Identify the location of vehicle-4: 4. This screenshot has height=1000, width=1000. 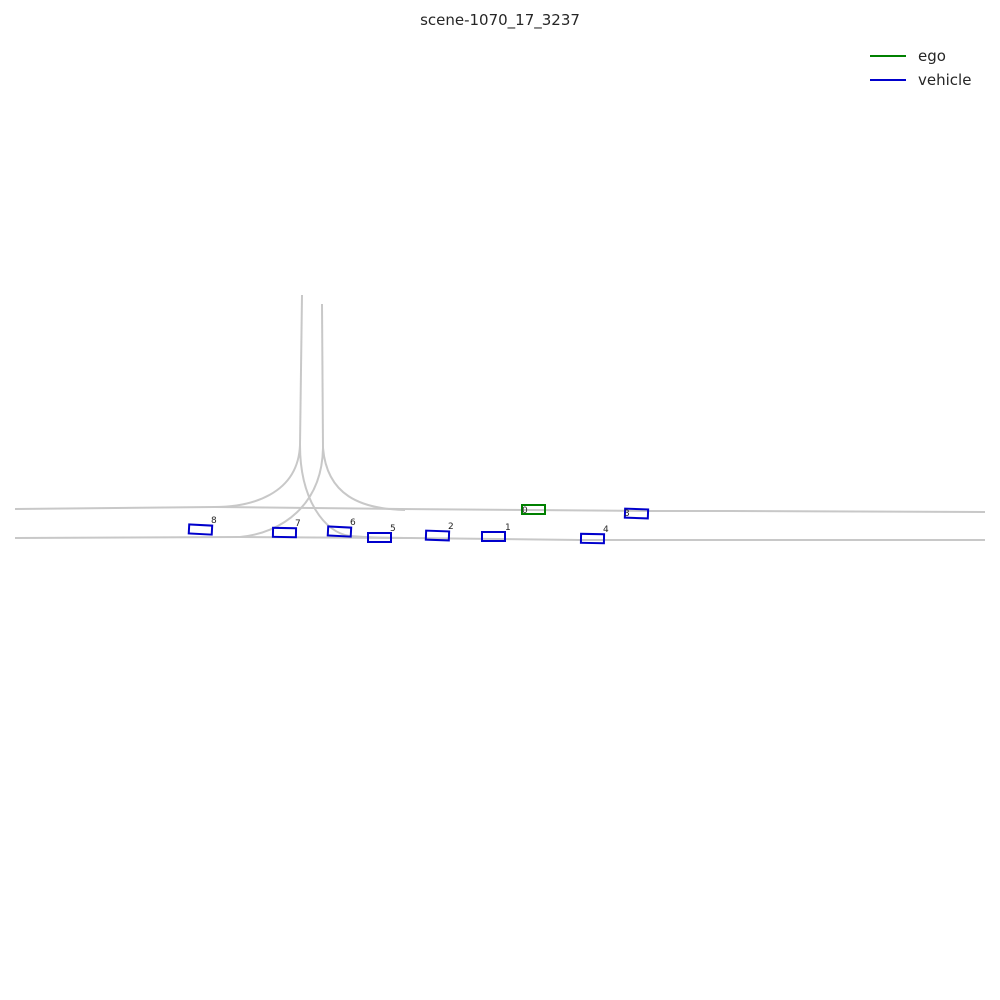
(594, 535).